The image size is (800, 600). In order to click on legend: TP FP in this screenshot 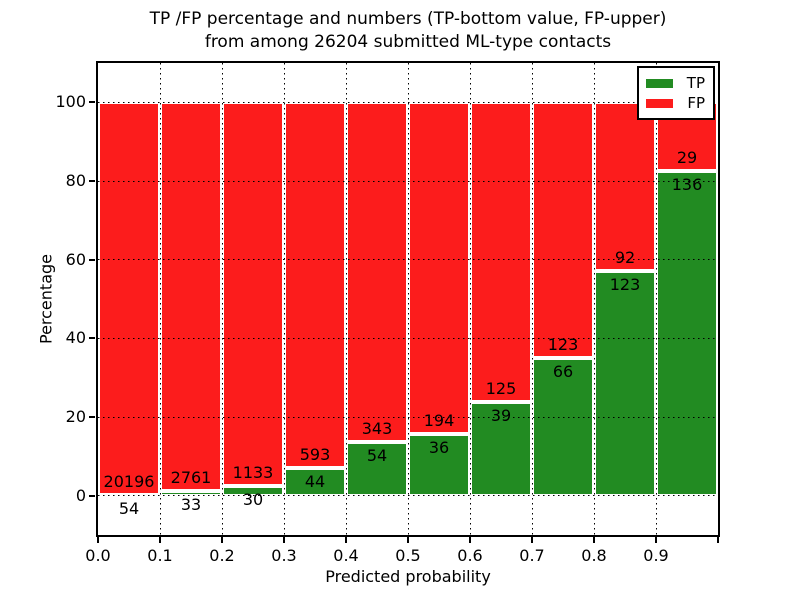, I will do `click(676, 93)`.